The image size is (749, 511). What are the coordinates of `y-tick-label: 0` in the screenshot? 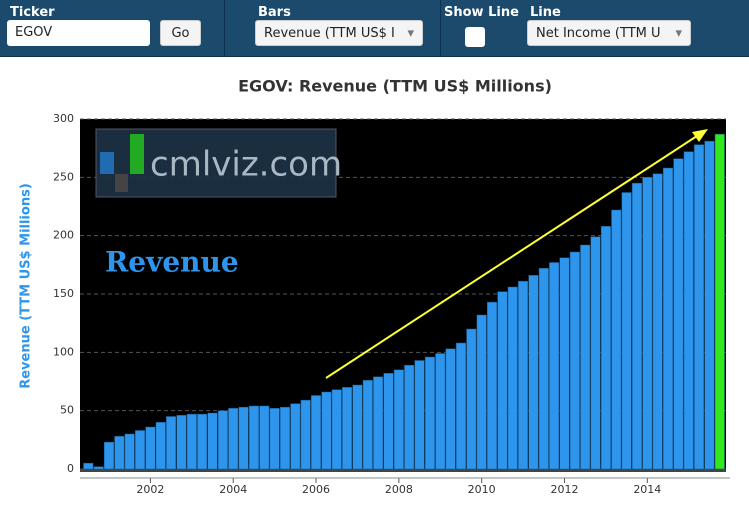 It's located at (70, 468).